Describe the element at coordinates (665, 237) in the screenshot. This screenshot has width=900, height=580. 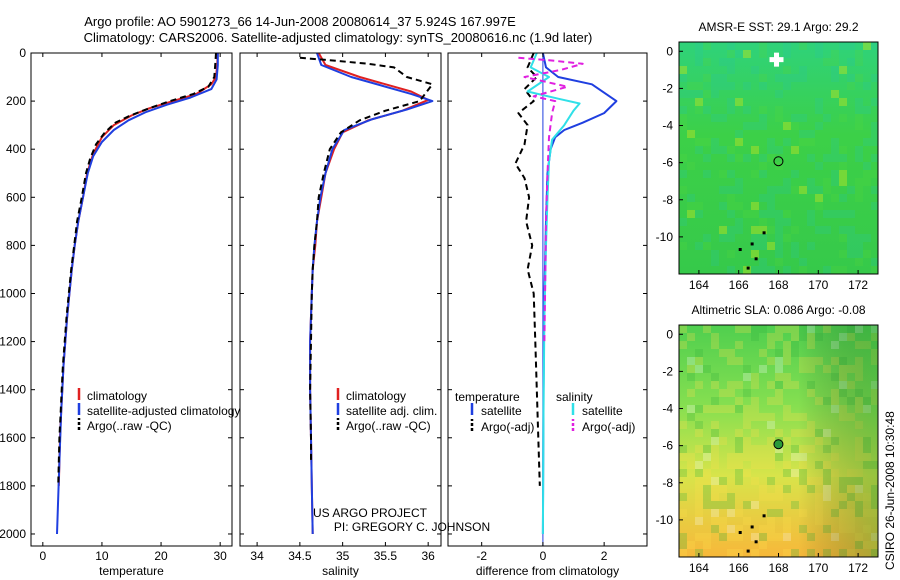
I see `amsr-sst-ytick-label: -10` at that location.